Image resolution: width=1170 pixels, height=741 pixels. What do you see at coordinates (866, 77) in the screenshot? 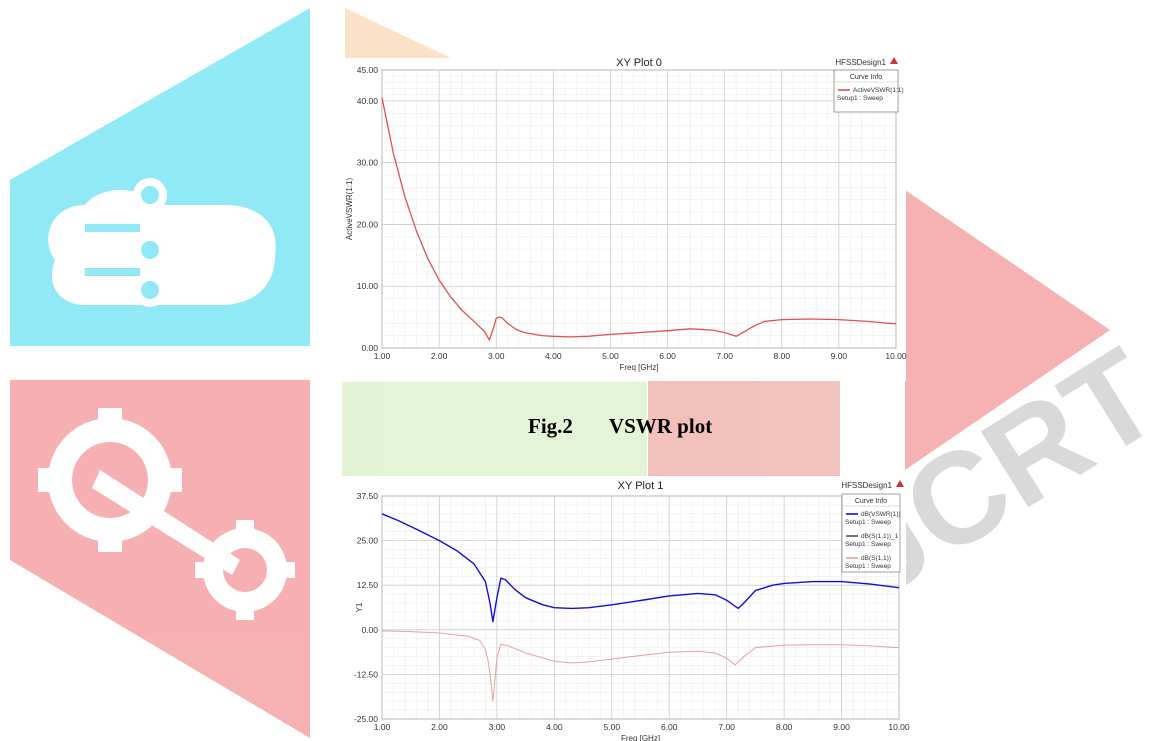
I see `legend-title-1: Curve Info` at bounding box center [866, 77].